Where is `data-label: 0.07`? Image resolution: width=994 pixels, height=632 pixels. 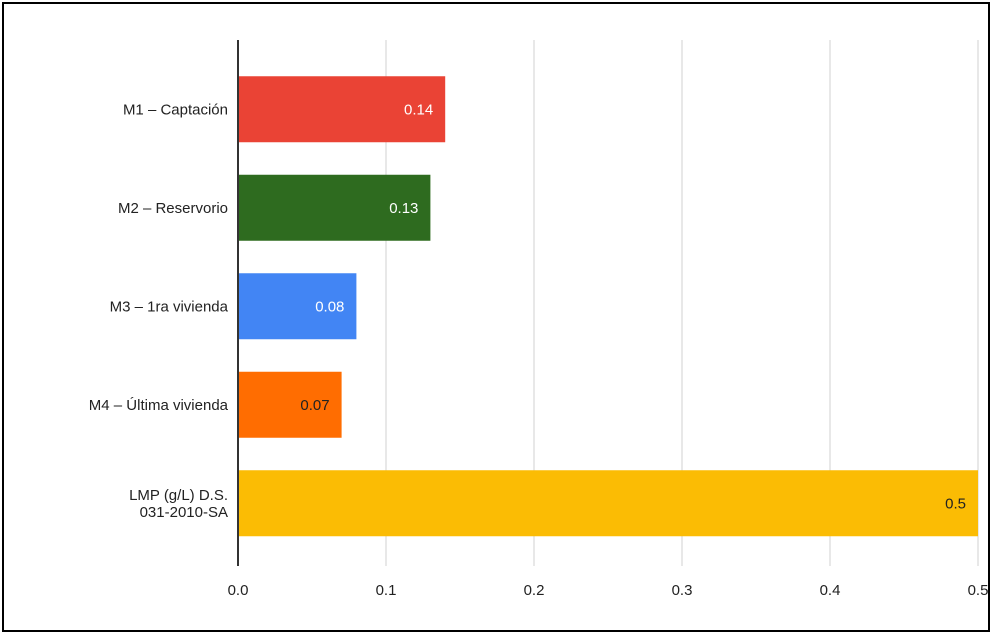
data-label: 0.07 is located at coordinates (314, 405).